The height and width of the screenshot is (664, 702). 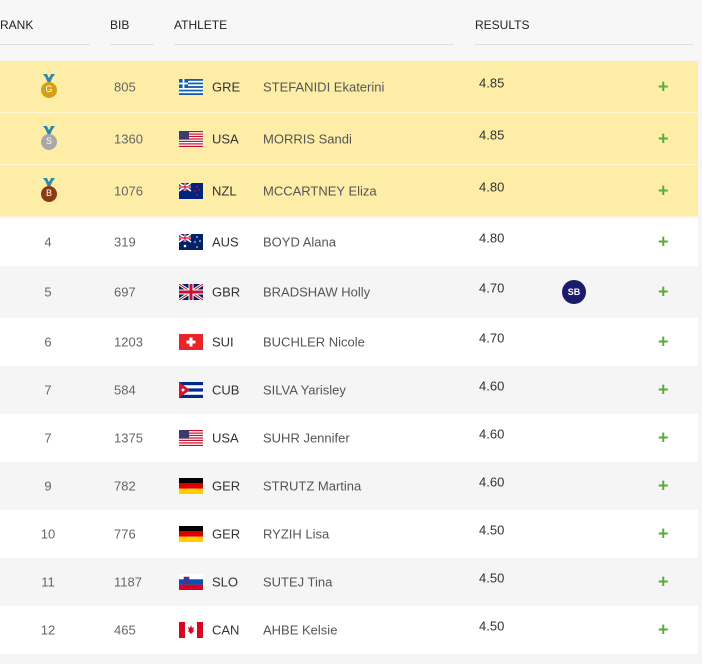 What do you see at coordinates (304, 390) in the screenshot?
I see `athlete-name: SILVA Yarisley` at bounding box center [304, 390].